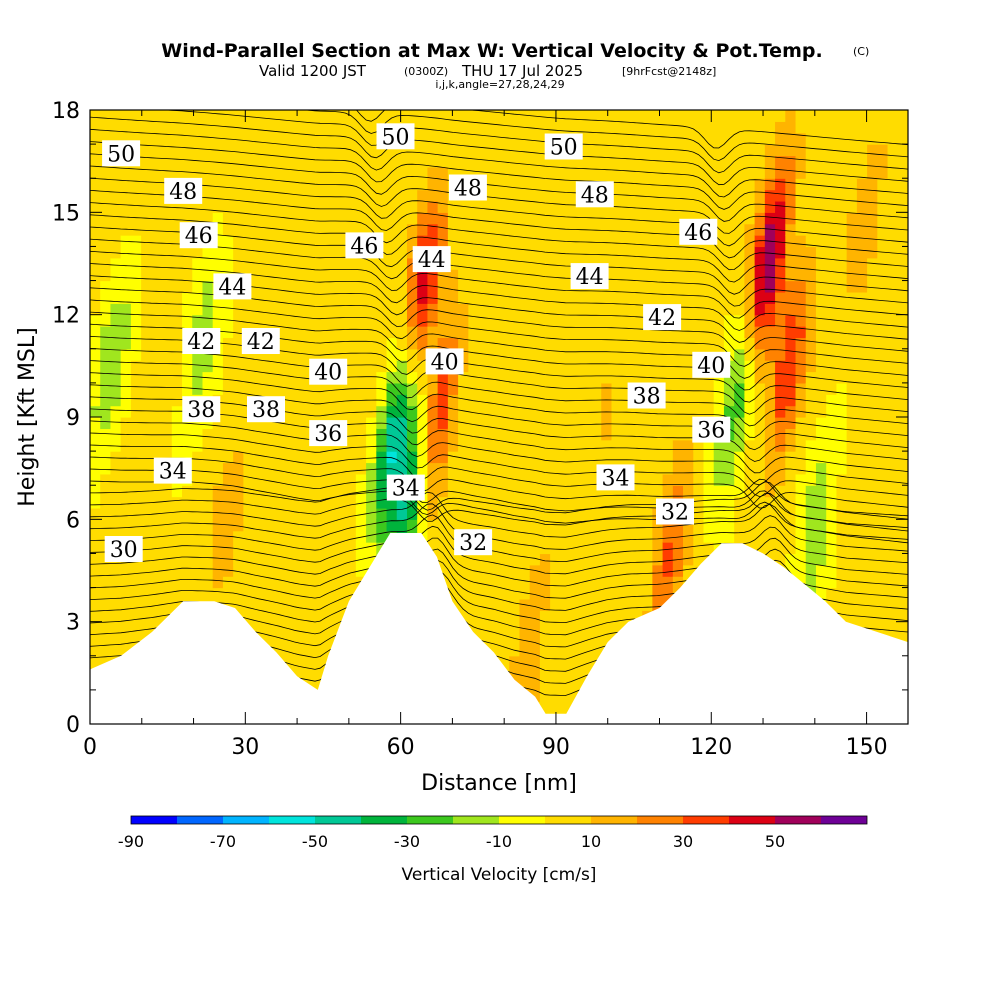 This screenshot has height=1000, width=1000. What do you see at coordinates (522, 71) in the screenshot?
I see `valid-time-date: THU 17 Jul 2025` at bounding box center [522, 71].